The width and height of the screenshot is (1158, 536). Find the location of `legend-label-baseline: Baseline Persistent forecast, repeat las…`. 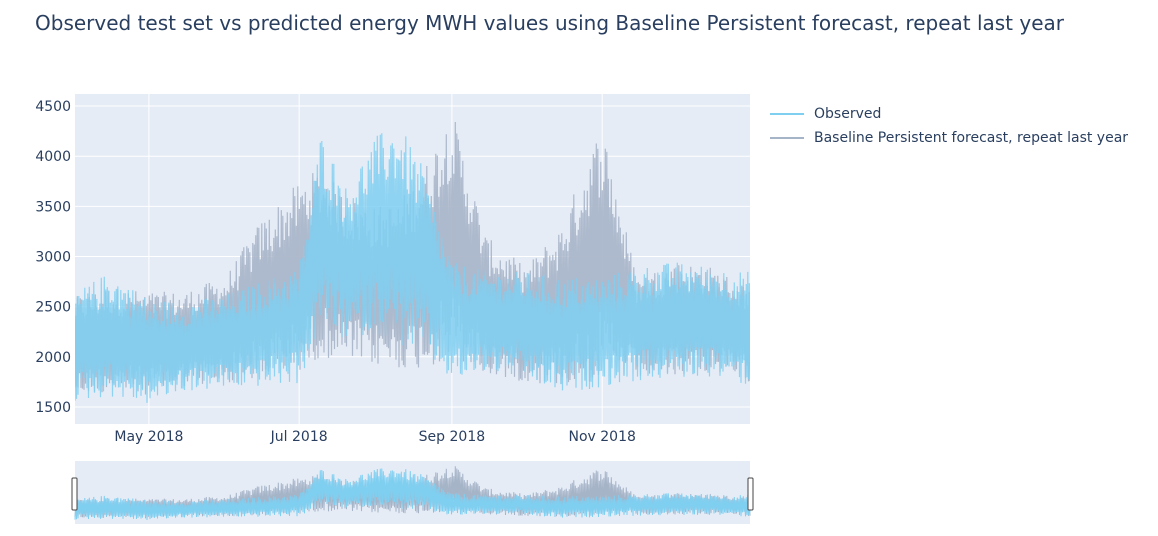

legend-label-baseline: Baseline Persistent forecast, repeat las… is located at coordinates (971, 138).